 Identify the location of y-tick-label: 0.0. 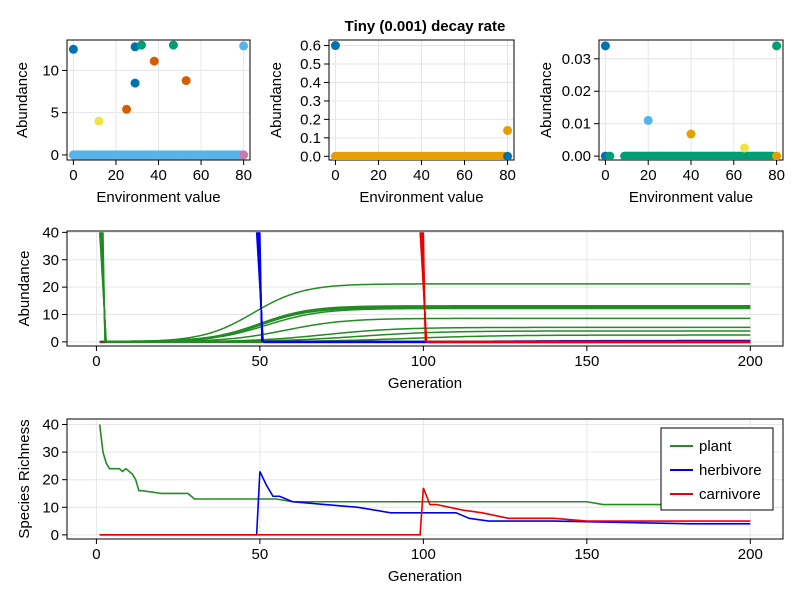
(310, 156).